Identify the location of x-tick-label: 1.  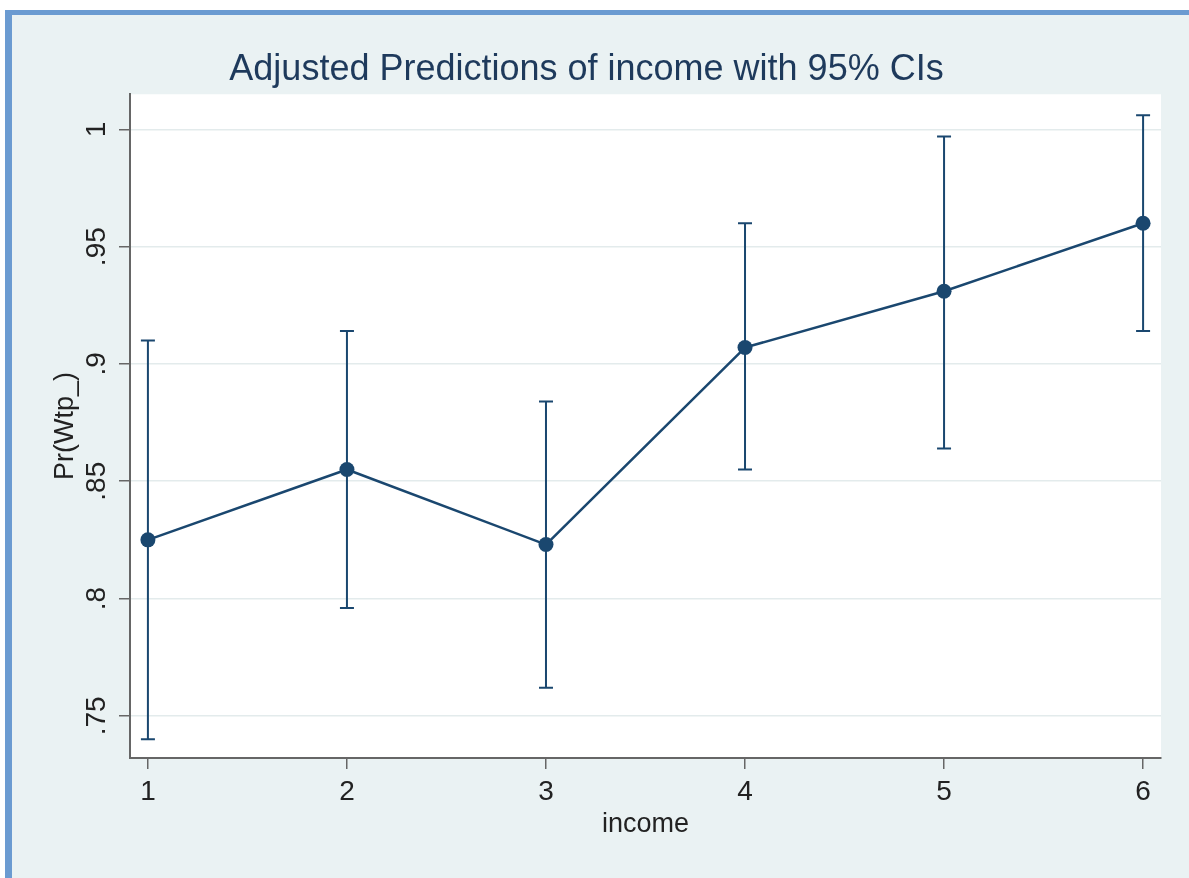
(148, 790).